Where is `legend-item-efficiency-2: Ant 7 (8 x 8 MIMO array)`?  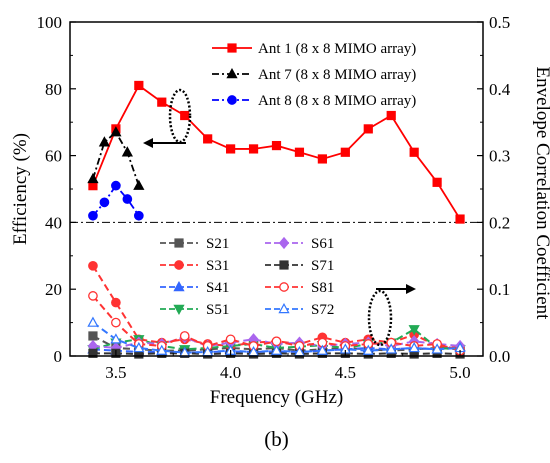
legend-item-efficiency-2: Ant 7 (8 x 8 MIMO array) is located at coordinates (314, 75).